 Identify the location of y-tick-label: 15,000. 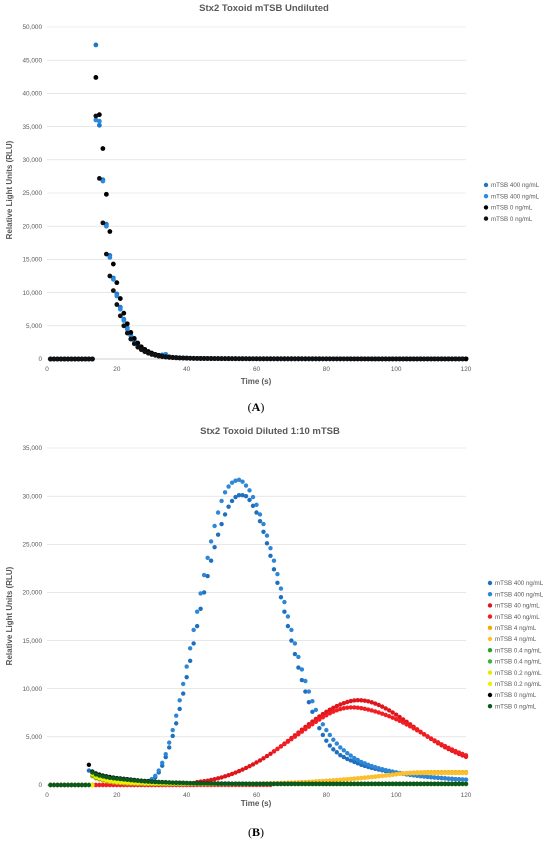
(32, 641).